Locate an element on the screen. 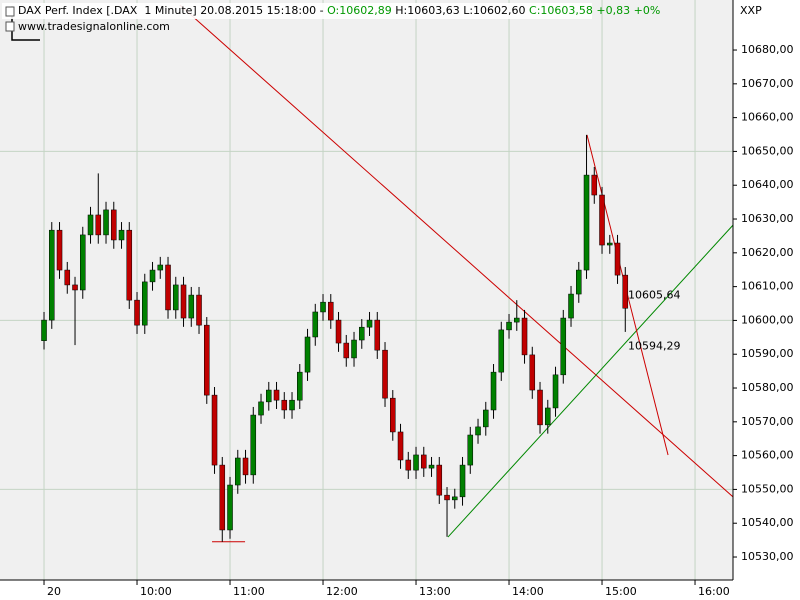 This screenshot has width=800, height=600. header-high: H:10603,63 is located at coordinates (427, 10).